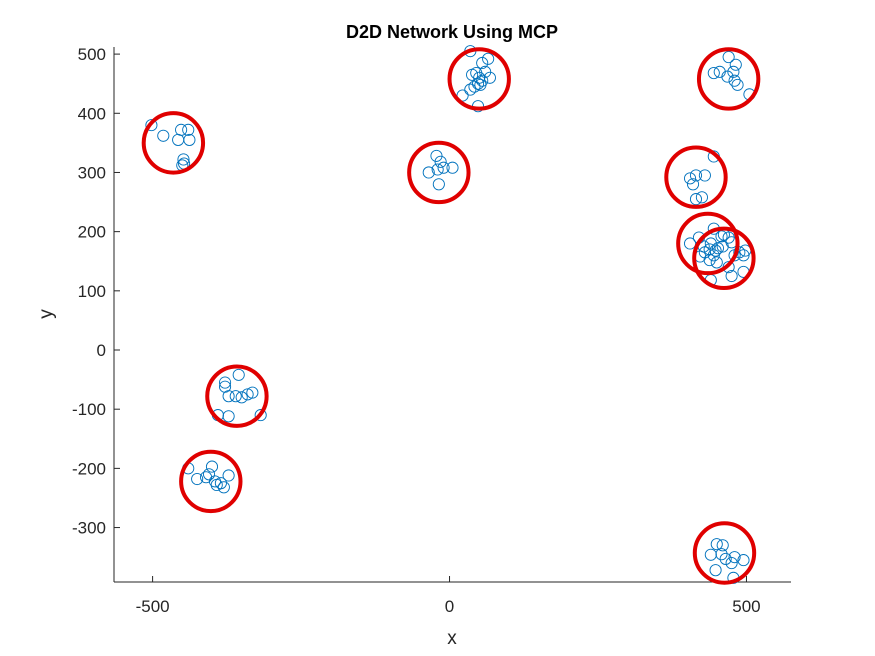 The height and width of the screenshot is (656, 875). What do you see at coordinates (101, 350) in the screenshot?
I see `y-tick-label: 0` at bounding box center [101, 350].